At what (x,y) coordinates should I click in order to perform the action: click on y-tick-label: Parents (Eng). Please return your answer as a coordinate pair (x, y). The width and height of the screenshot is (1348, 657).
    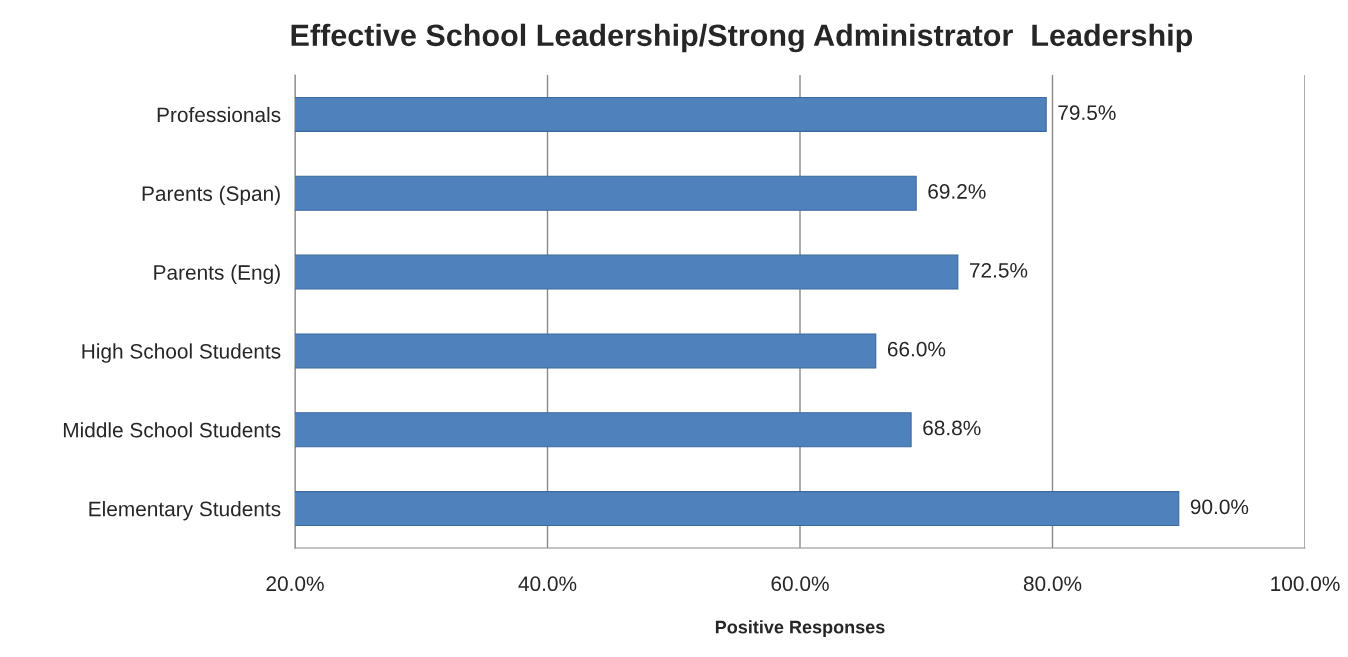
    Looking at the image, I should click on (217, 274).